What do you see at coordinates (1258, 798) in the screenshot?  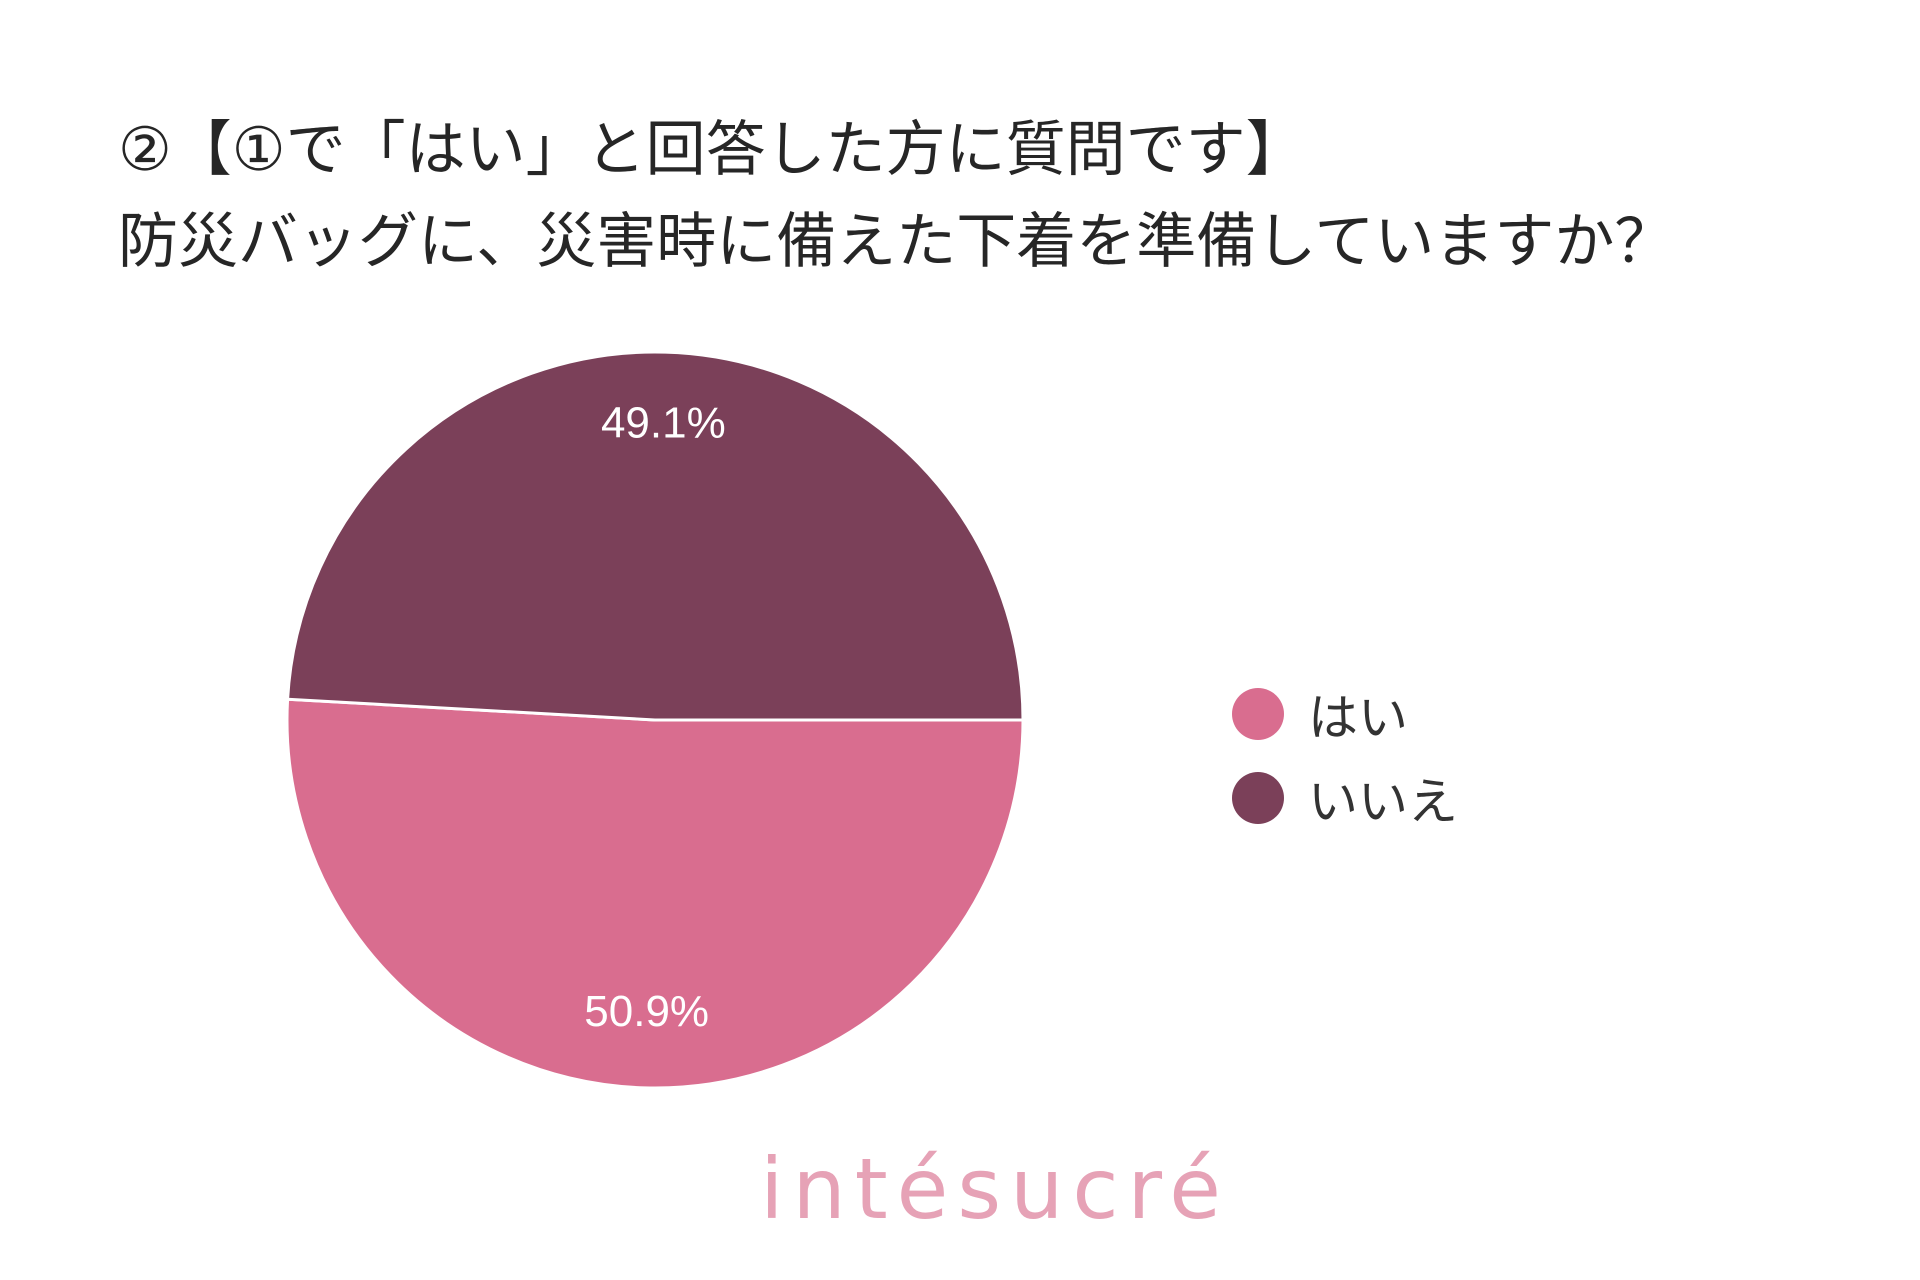 I see `legend-swatch-no` at bounding box center [1258, 798].